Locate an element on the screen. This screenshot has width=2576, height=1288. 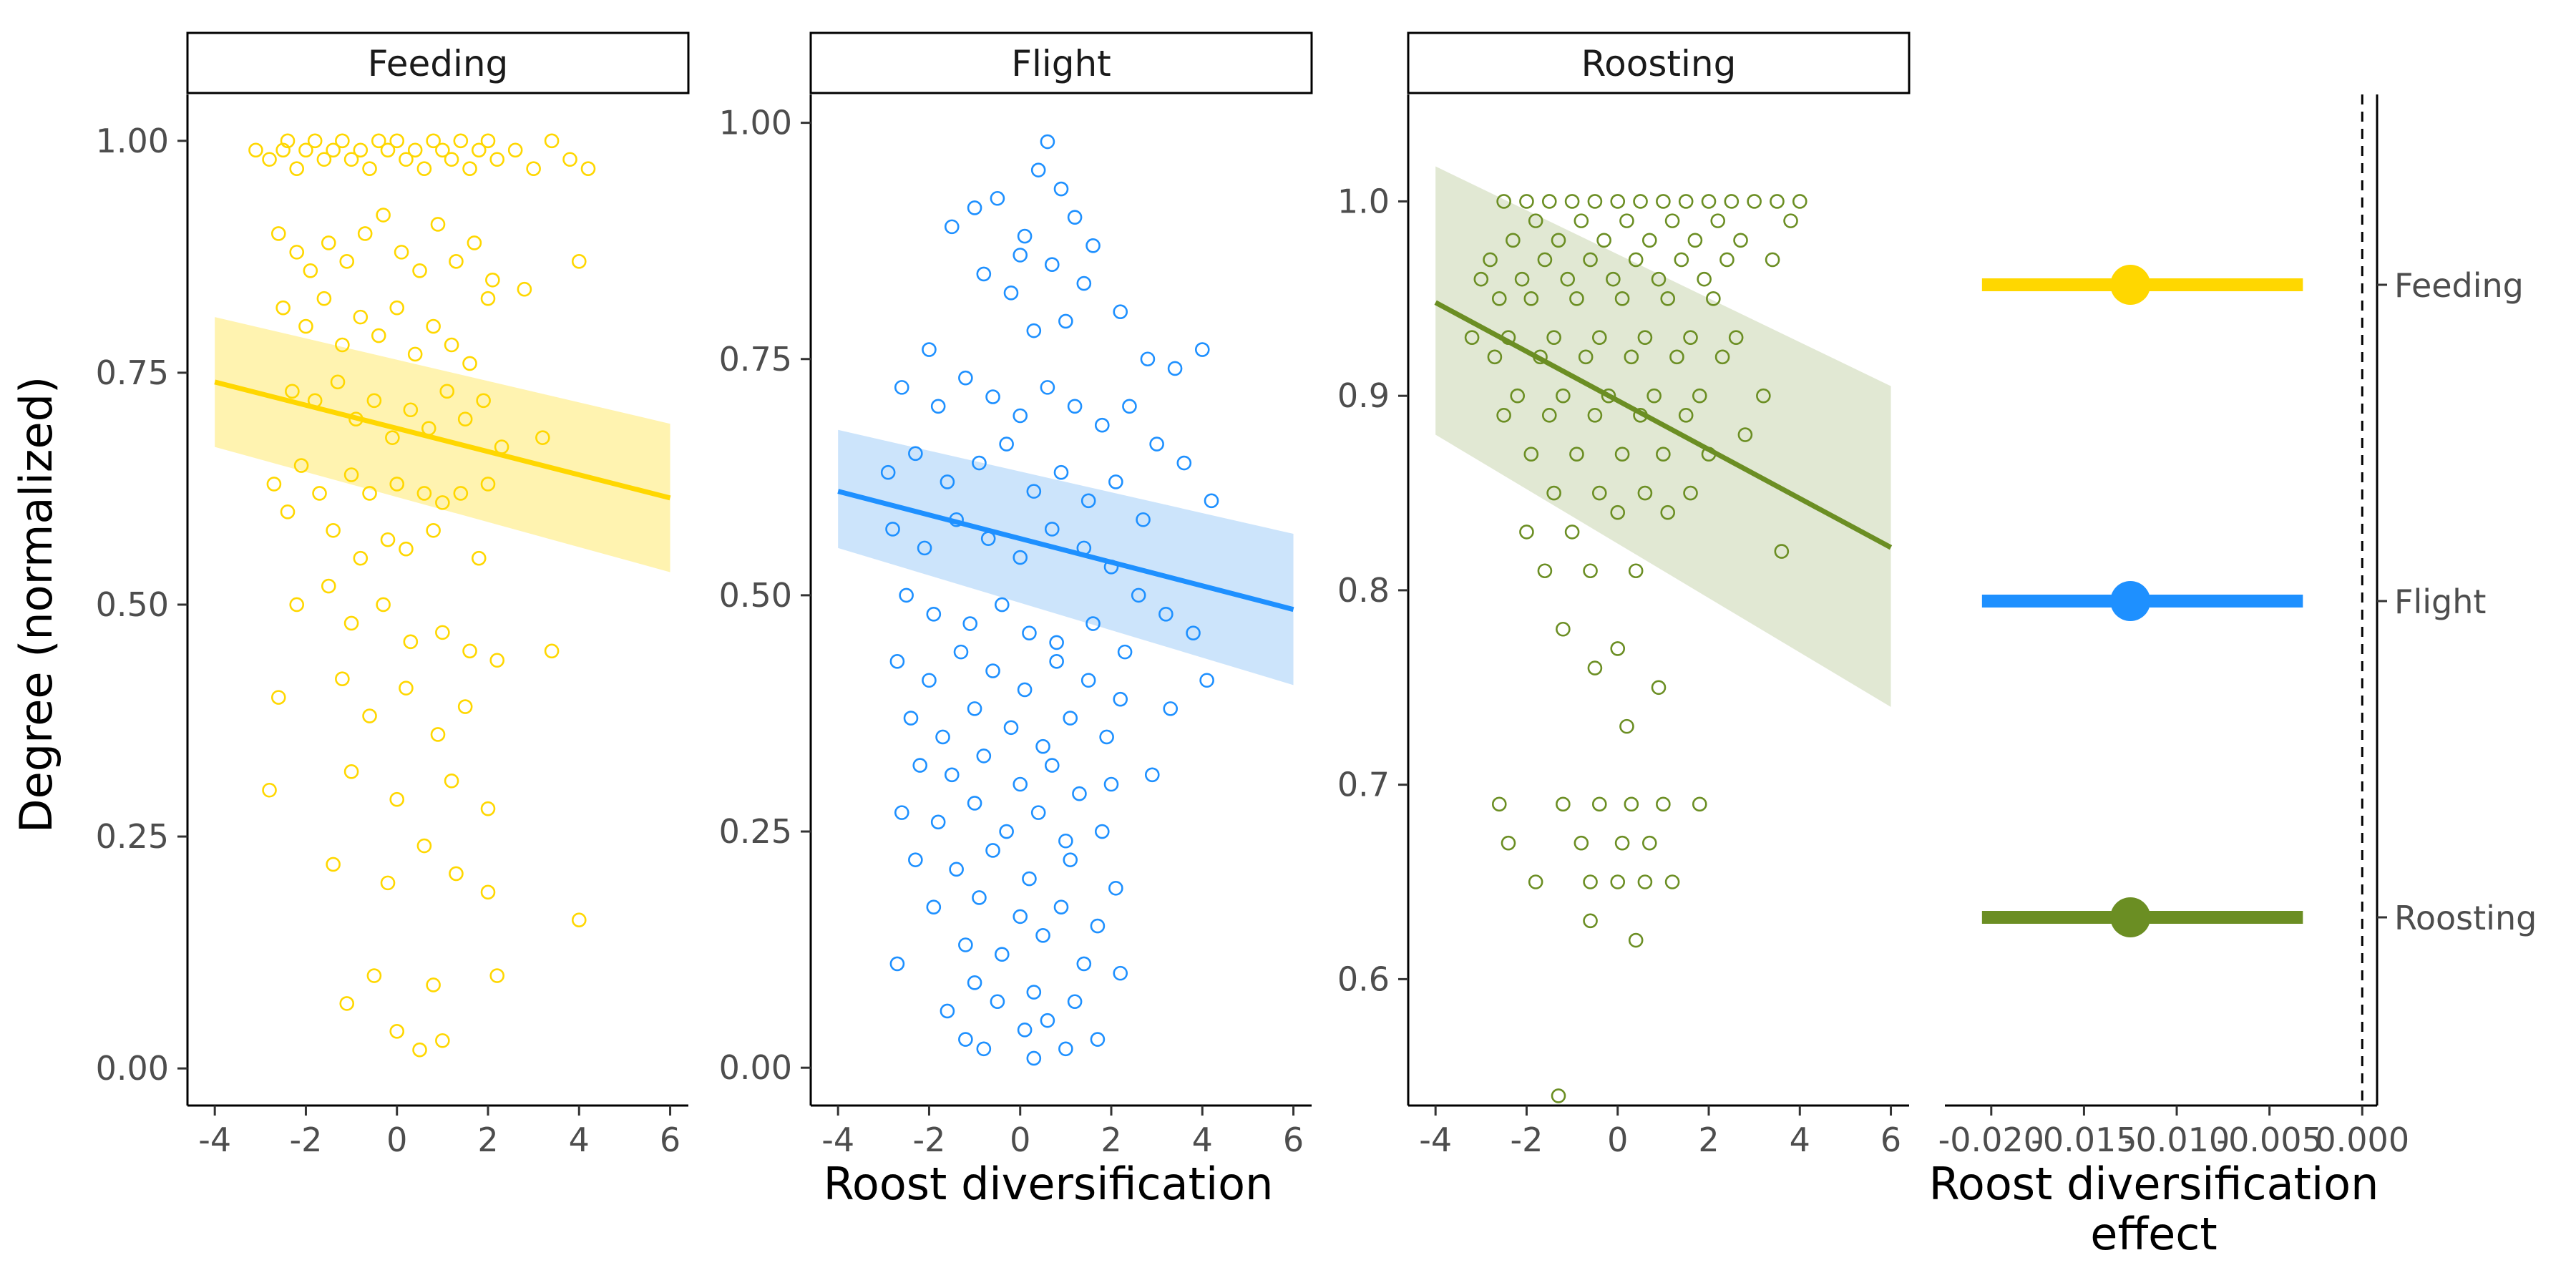
x-tick-label: -0.005 is located at coordinates (2269, 1140).